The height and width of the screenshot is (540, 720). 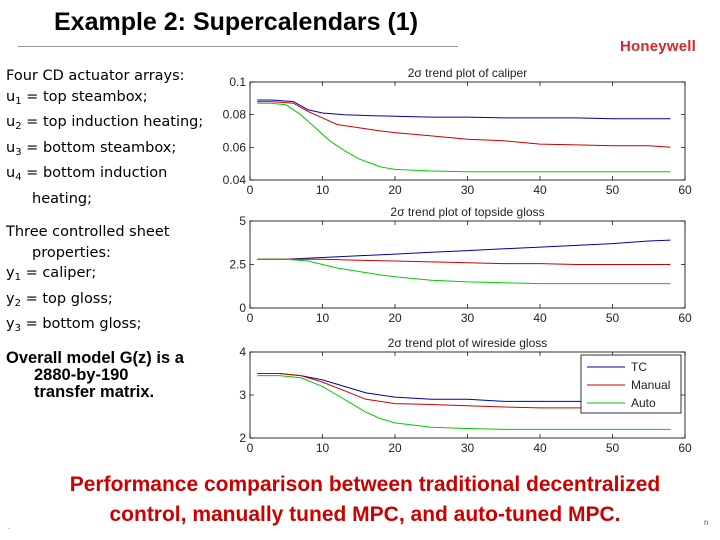 I want to click on plot-title: 2σ trend plot of topside gloss, so click(x=467, y=212).